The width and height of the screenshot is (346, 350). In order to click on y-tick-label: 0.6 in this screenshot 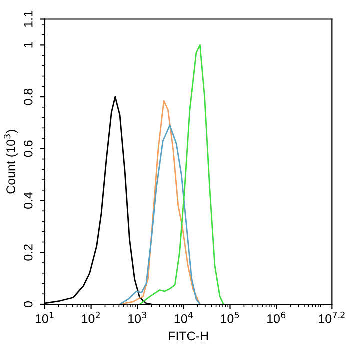, I will do `click(28, 149)`.